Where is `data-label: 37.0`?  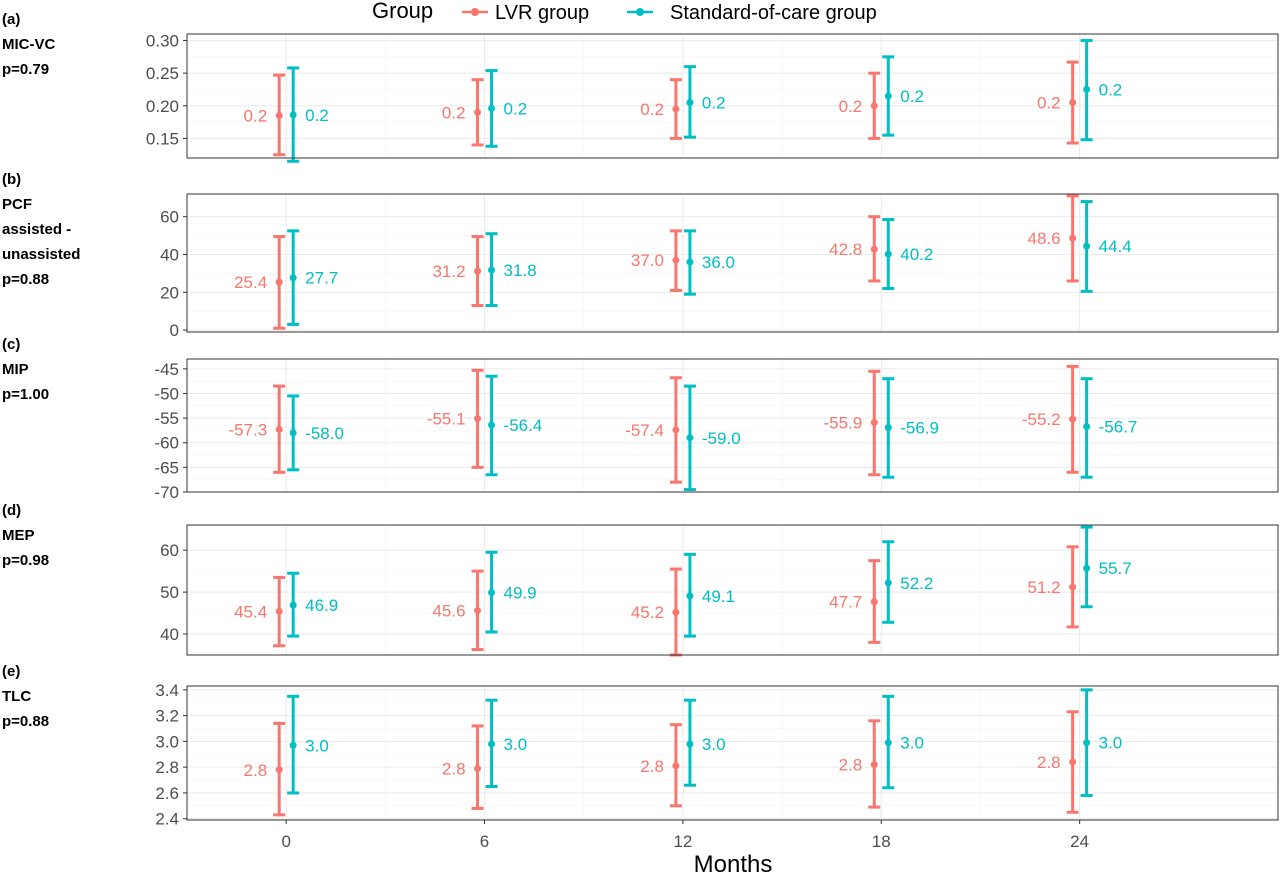
data-label: 37.0 is located at coordinates (647, 260).